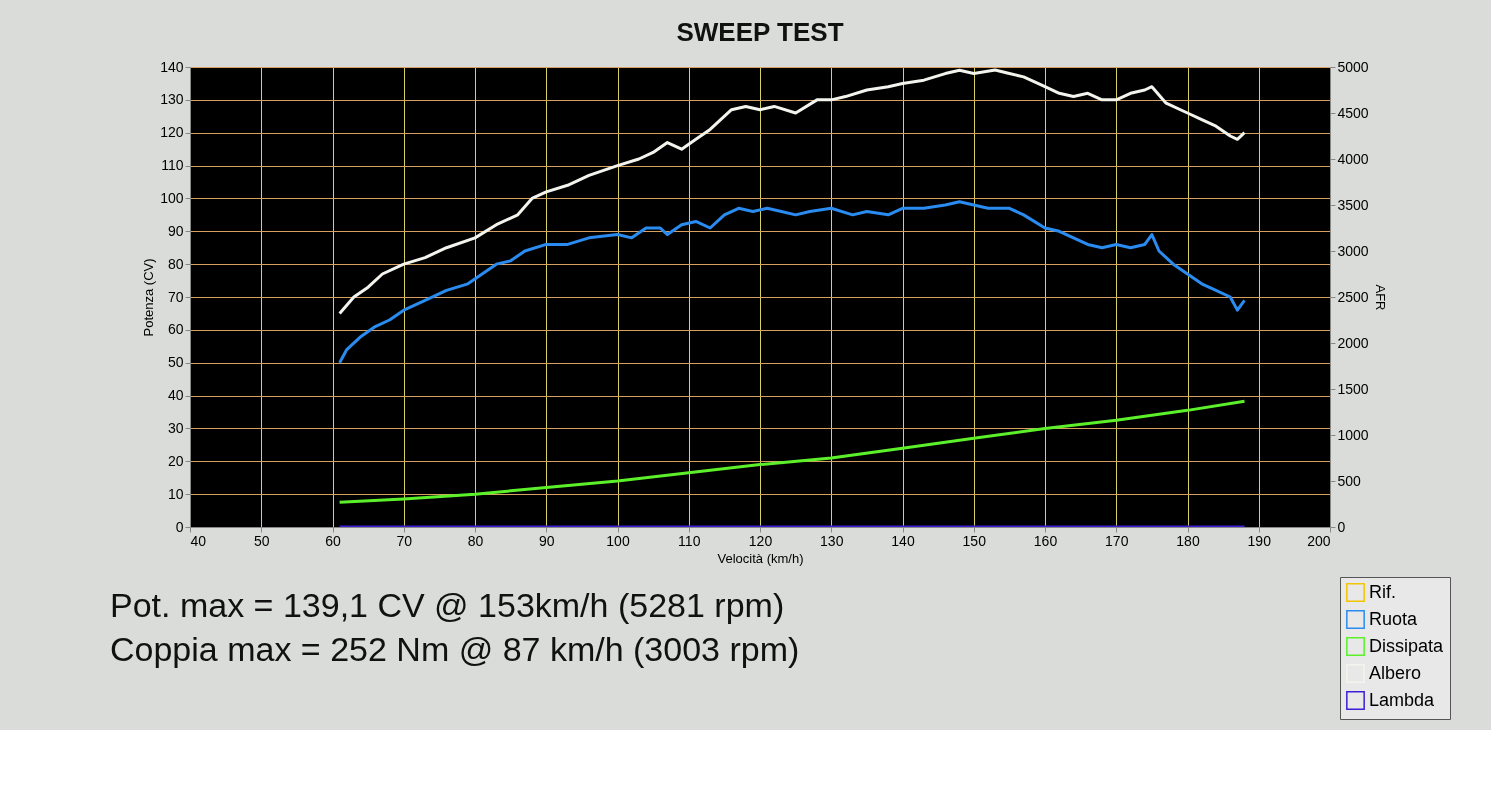 The height and width of the screenshot is (800, 1500). Describe the element at coordinates (261, 540) in the screenshot. I see `x-tick-label: 50` at that location.